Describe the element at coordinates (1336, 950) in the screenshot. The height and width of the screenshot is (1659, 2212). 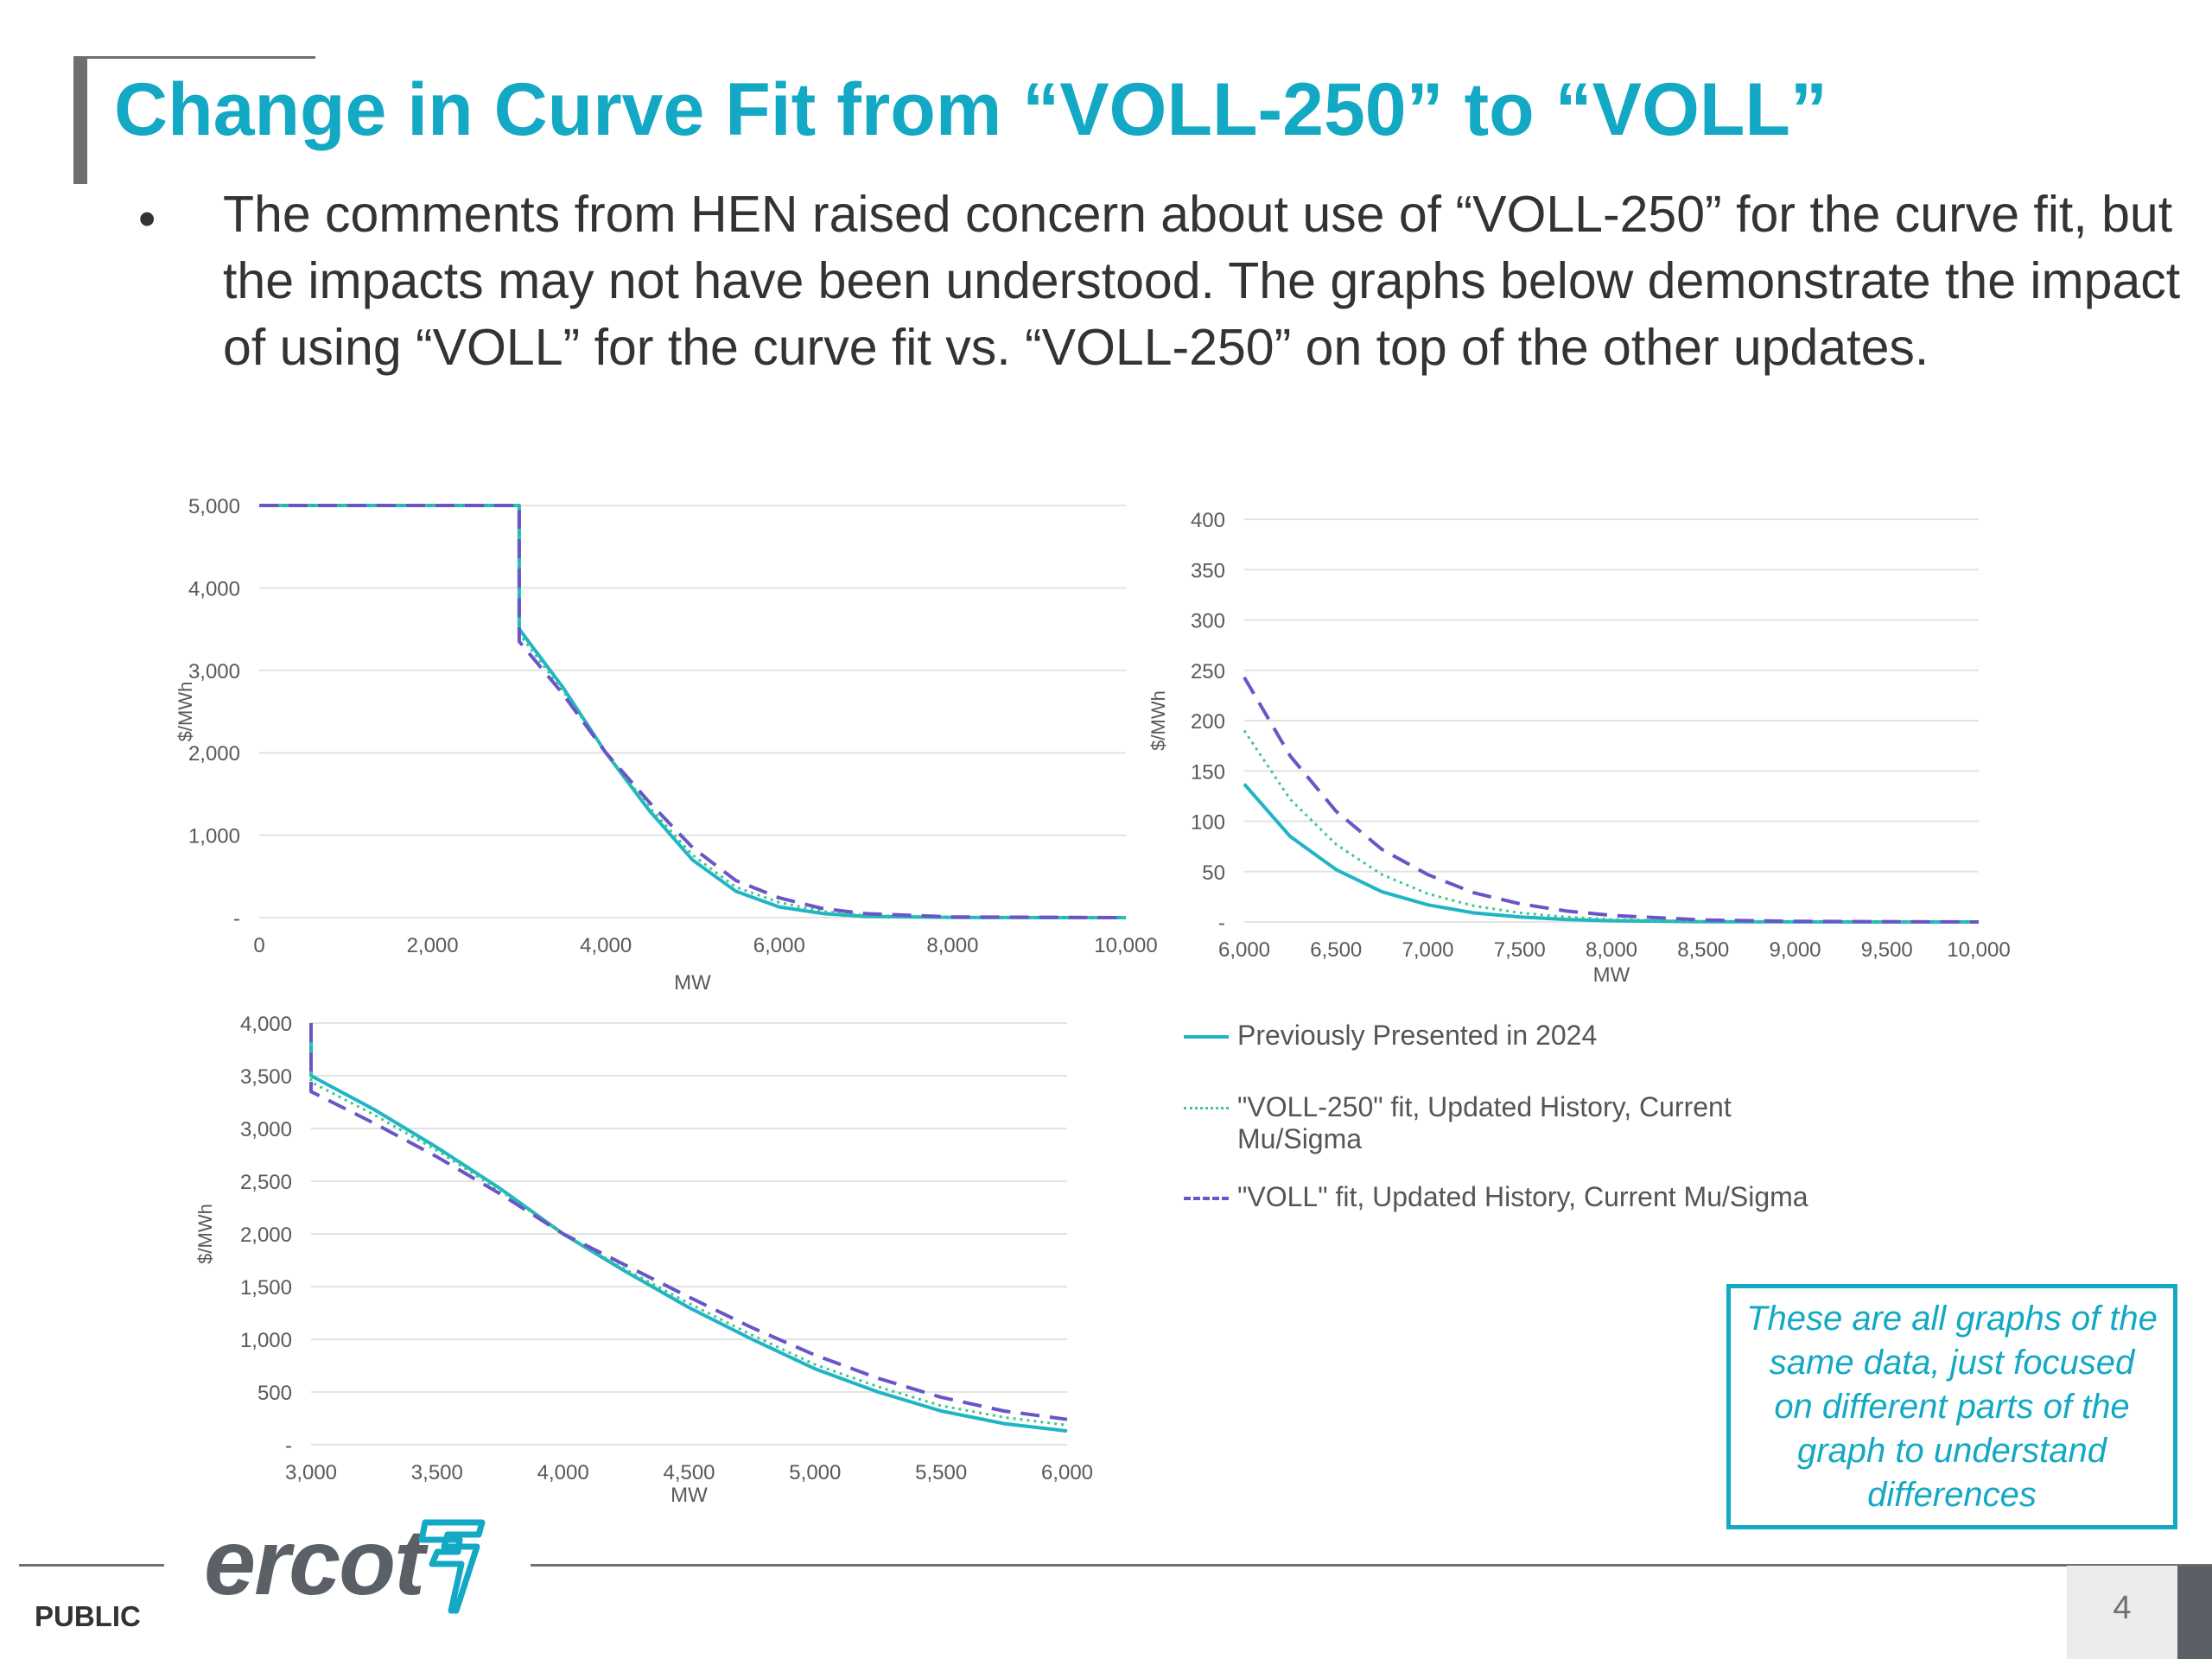
I see `x-tick-label: 6,500` at that location.